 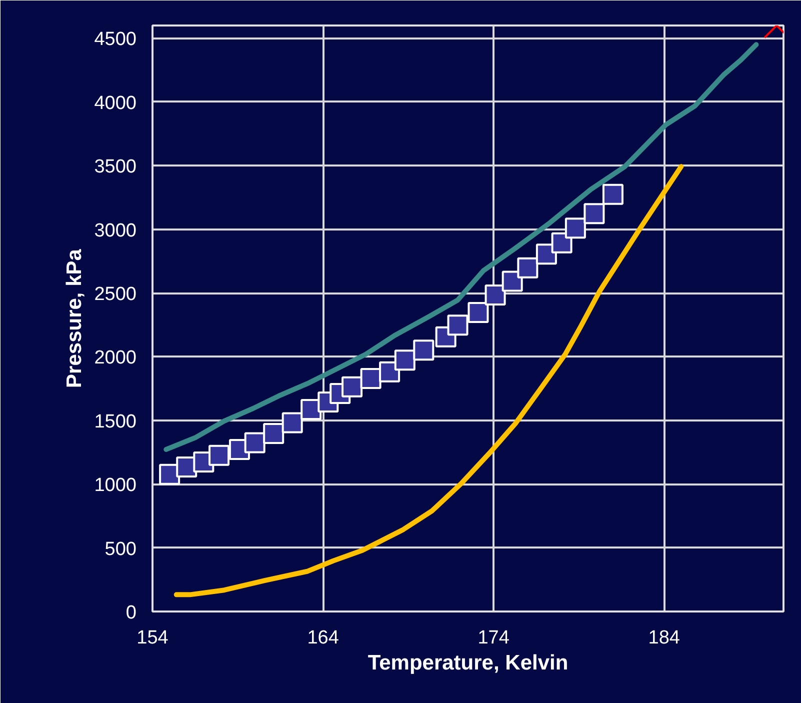 What do you see at coordinates (152, 638) in the screenshot?
I see `x-tick-label: 154` at bounding box center [152, 638].